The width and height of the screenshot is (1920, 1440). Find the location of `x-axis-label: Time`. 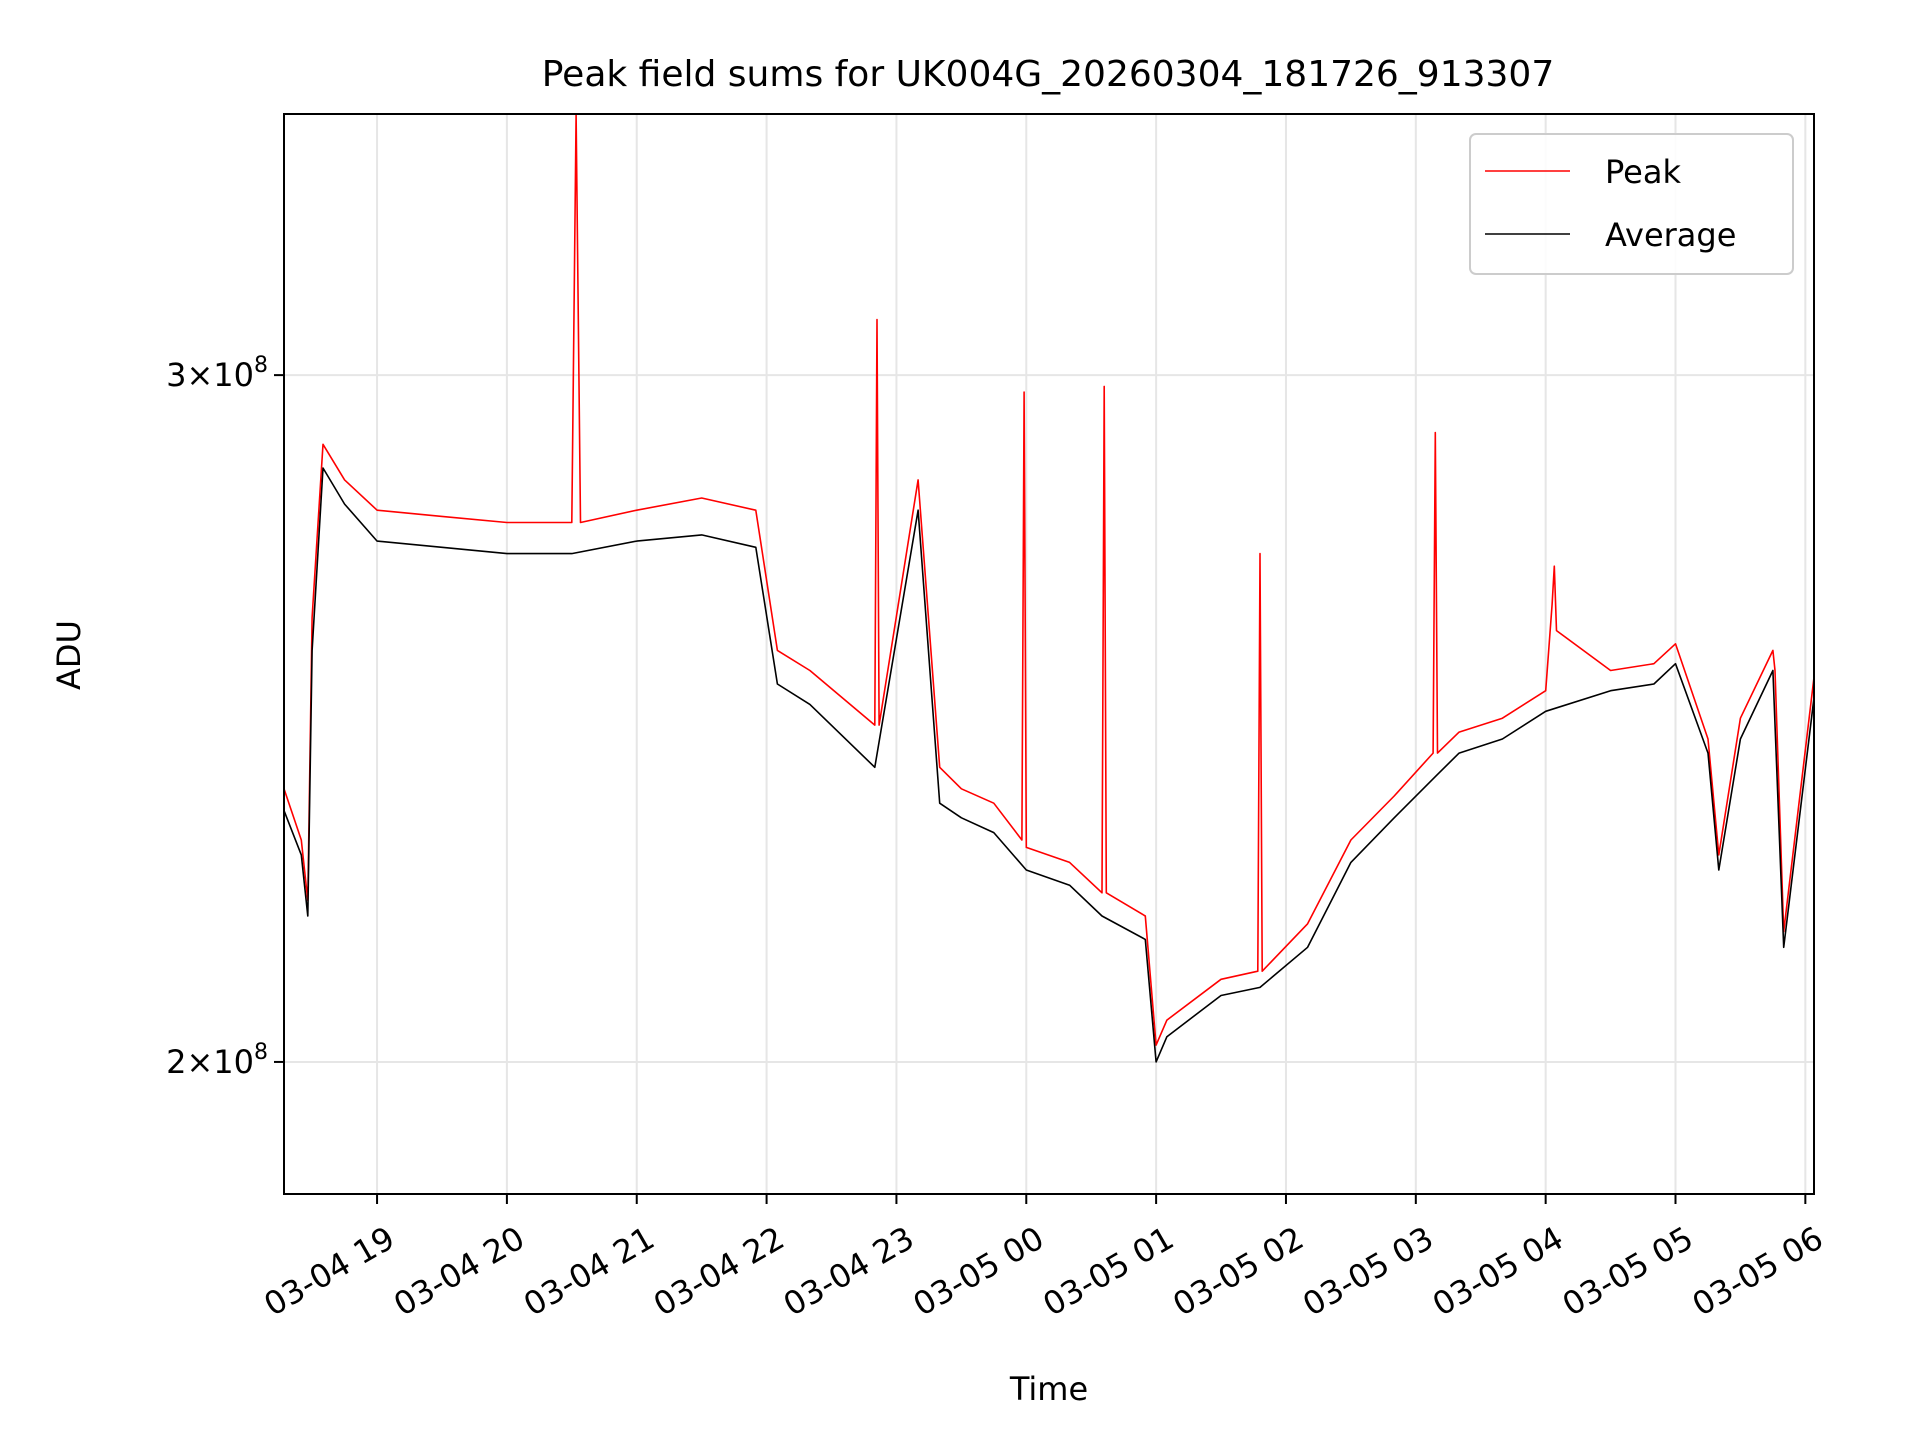

x-axis-label: Time is located at coordinates (1048, 1389).